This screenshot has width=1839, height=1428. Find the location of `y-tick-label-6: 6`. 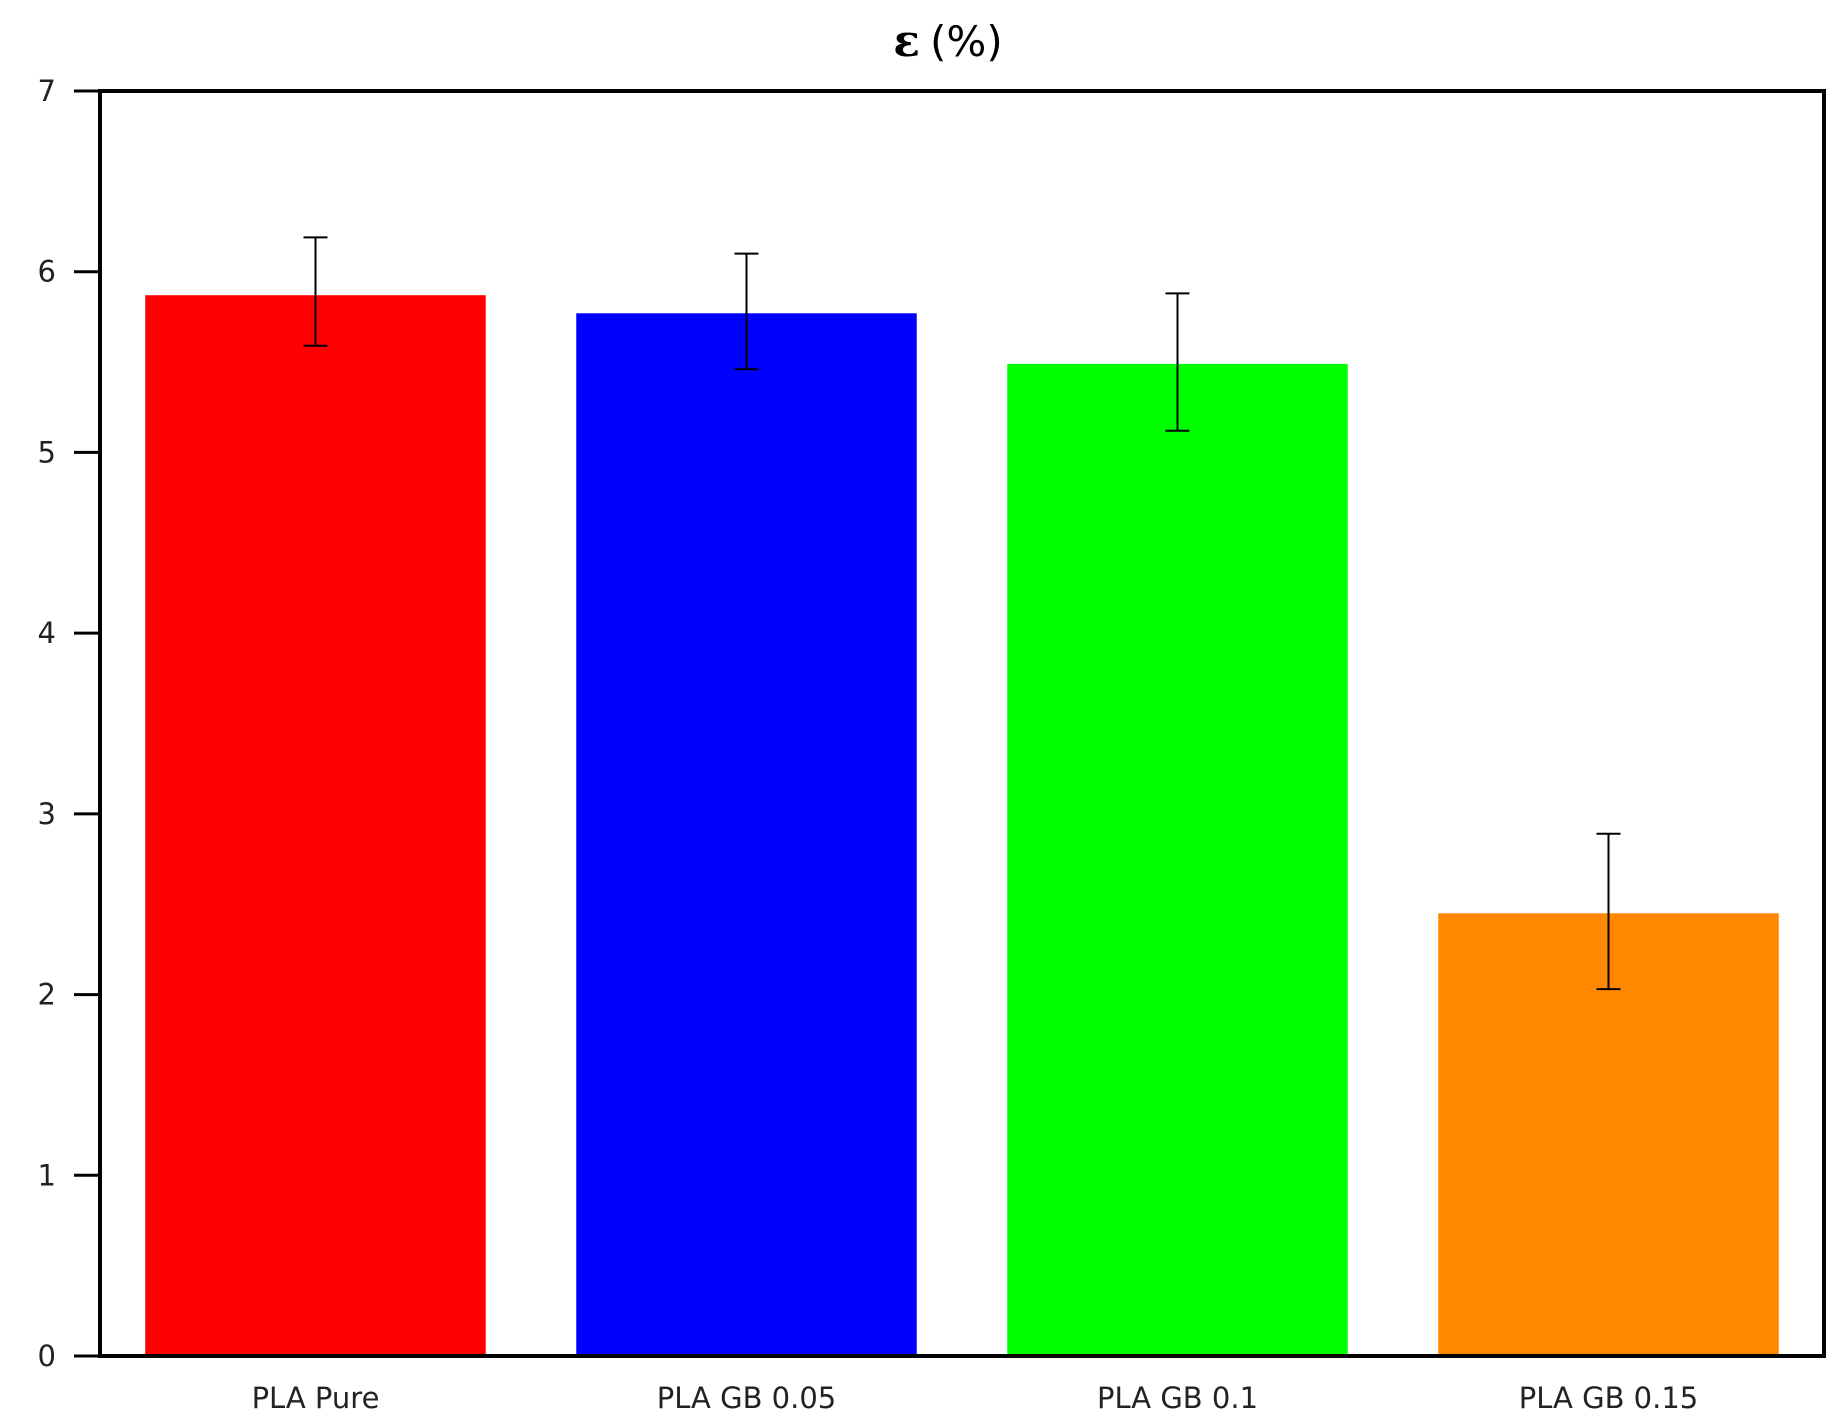

y-tick-label-6: 6 is located at coordinates (47, 272).